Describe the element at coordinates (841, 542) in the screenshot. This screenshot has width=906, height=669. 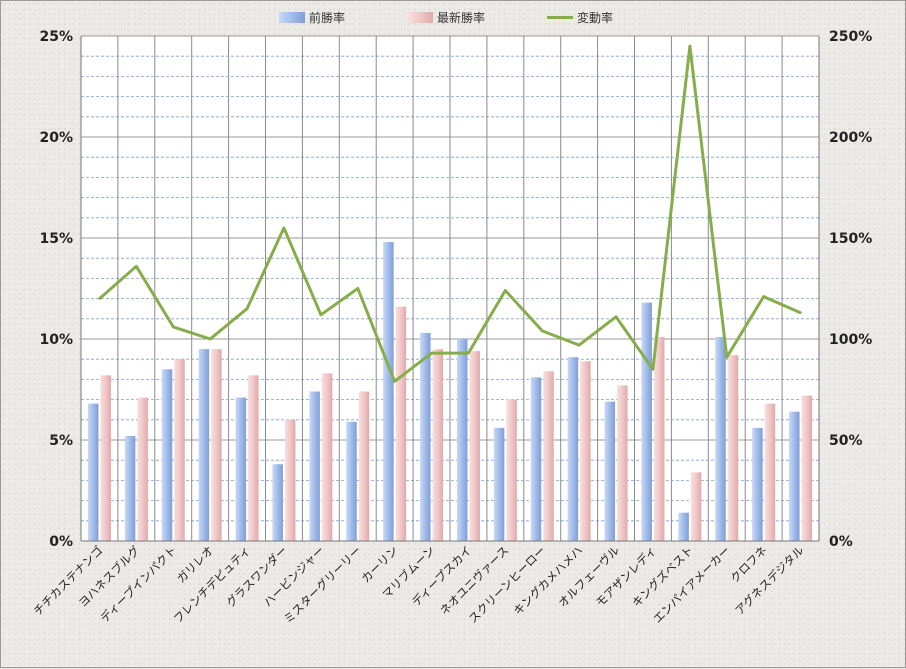
I see `y-right-tick-label: 0%` at that location.